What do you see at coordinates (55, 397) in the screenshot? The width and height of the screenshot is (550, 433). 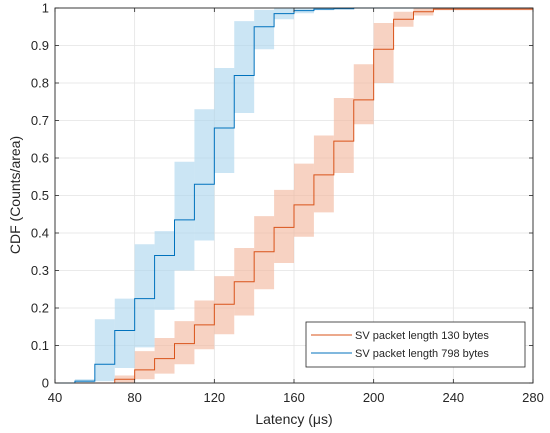 I see `x-tick-label: 40` at bounding box center [55, 397].